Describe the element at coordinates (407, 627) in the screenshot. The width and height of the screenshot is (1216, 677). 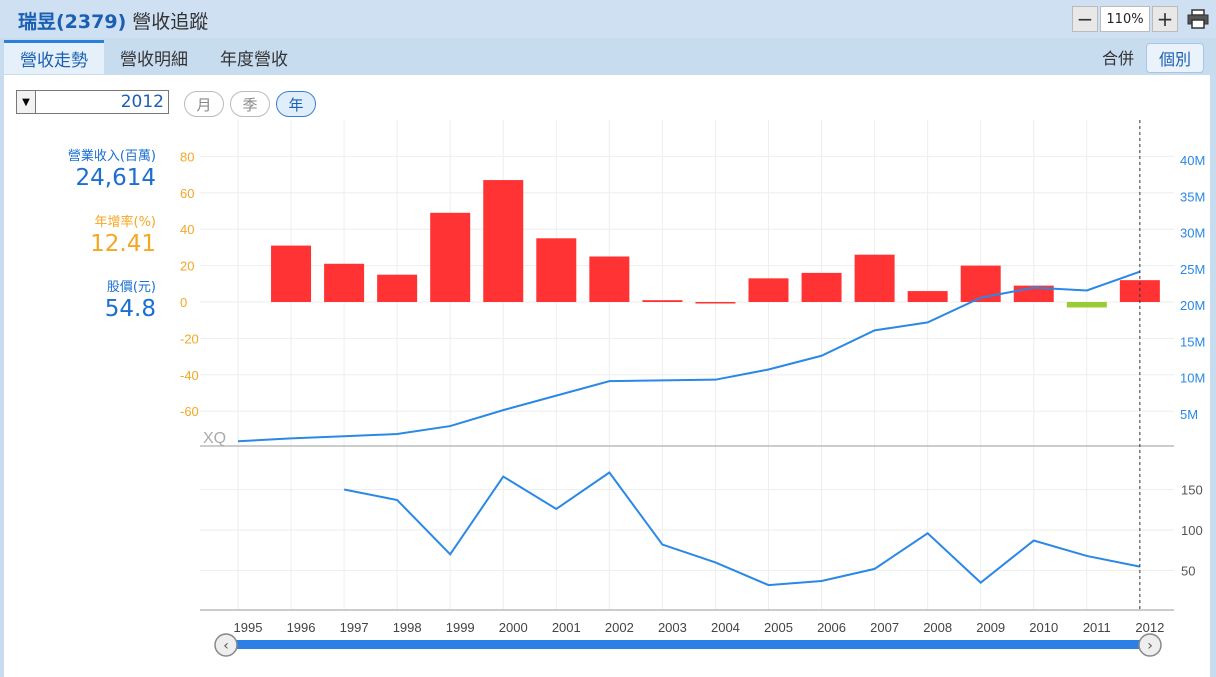
I see `x-tick-label: 1998` at that location.